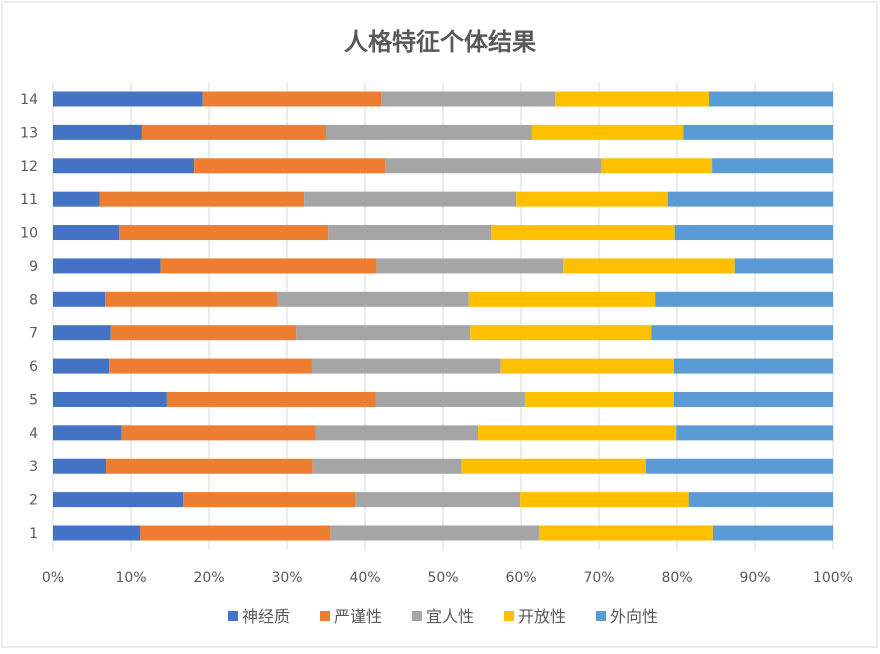 This screenshot has height=654, width=880. I want to click on y-tick-label: 14, so click(29, 100).